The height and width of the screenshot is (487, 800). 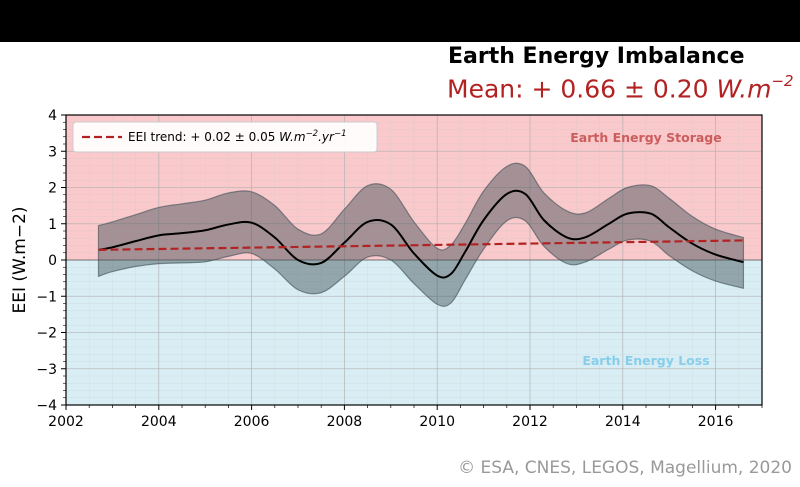 I want to click on y-tick-label: −3, so click(x=46, y=370).